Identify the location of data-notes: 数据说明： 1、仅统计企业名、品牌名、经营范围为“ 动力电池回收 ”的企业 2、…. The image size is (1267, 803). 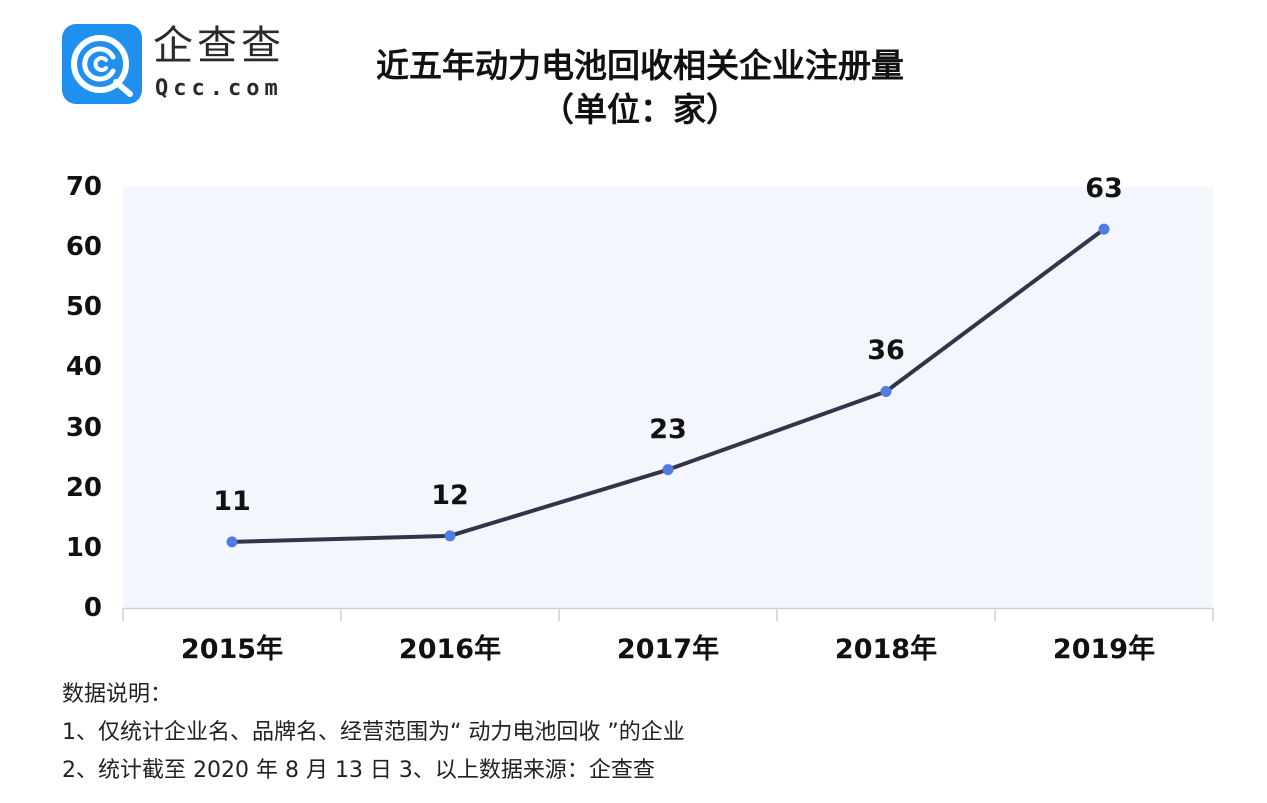
(373, 733).